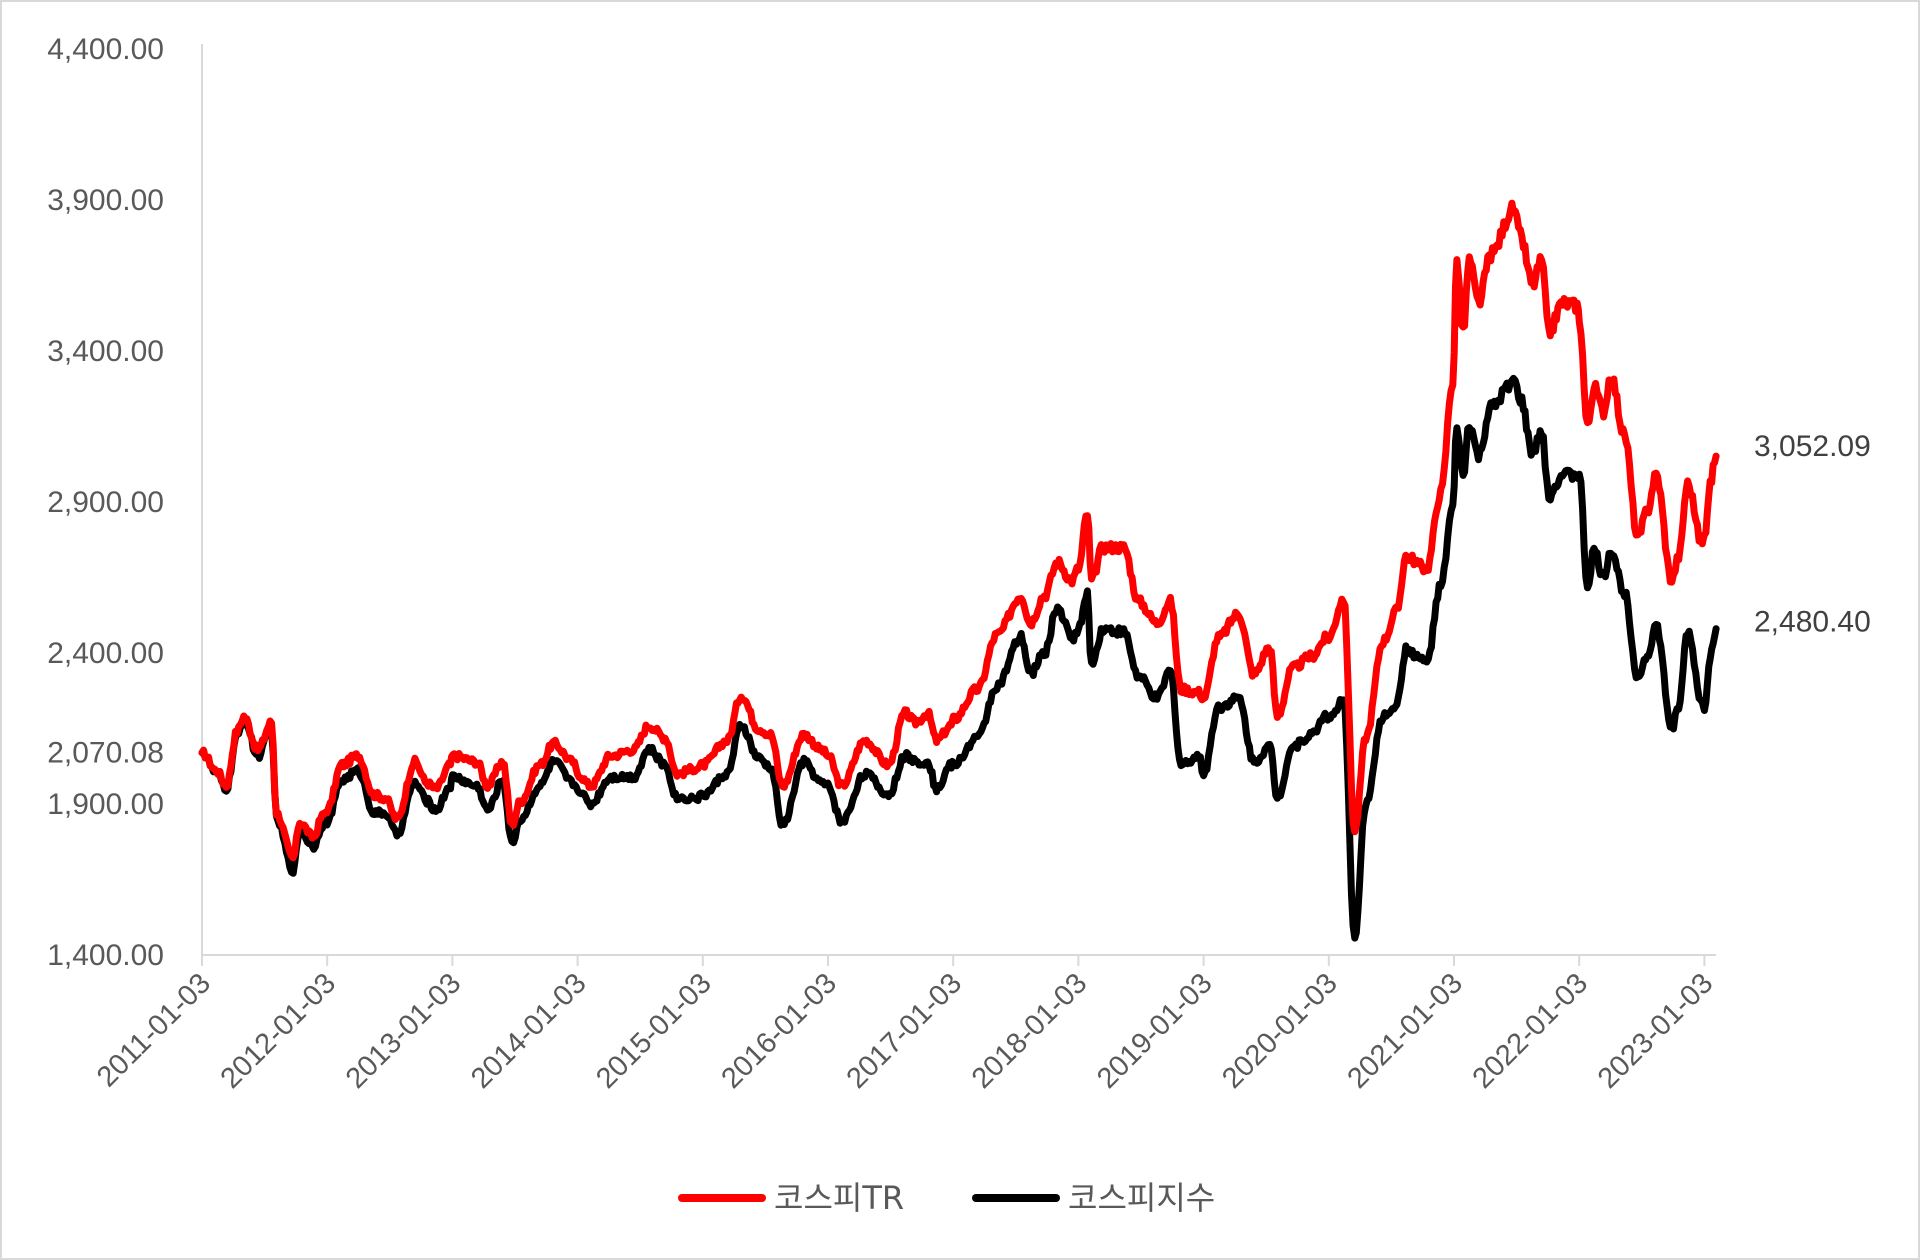  What do you see at coordinates (105, 753) in the screenshot?
I see `y-tick-label: 2,070.08` at bounding box center [105, 753].